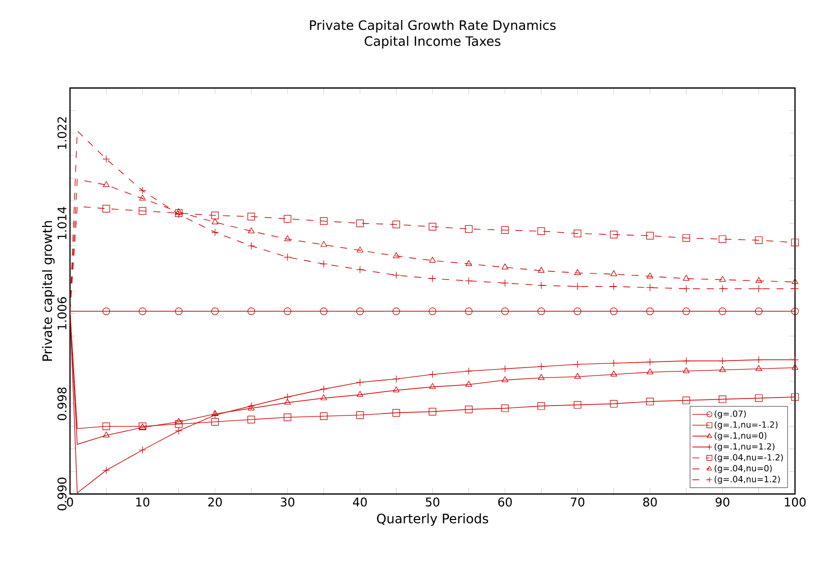 The height and width of the screenshot is (566, 815). Describe the element at coordinates (746, 425) in the screenshot. I see `legend-label: (g=.1,nu=-1.2)` at that location.